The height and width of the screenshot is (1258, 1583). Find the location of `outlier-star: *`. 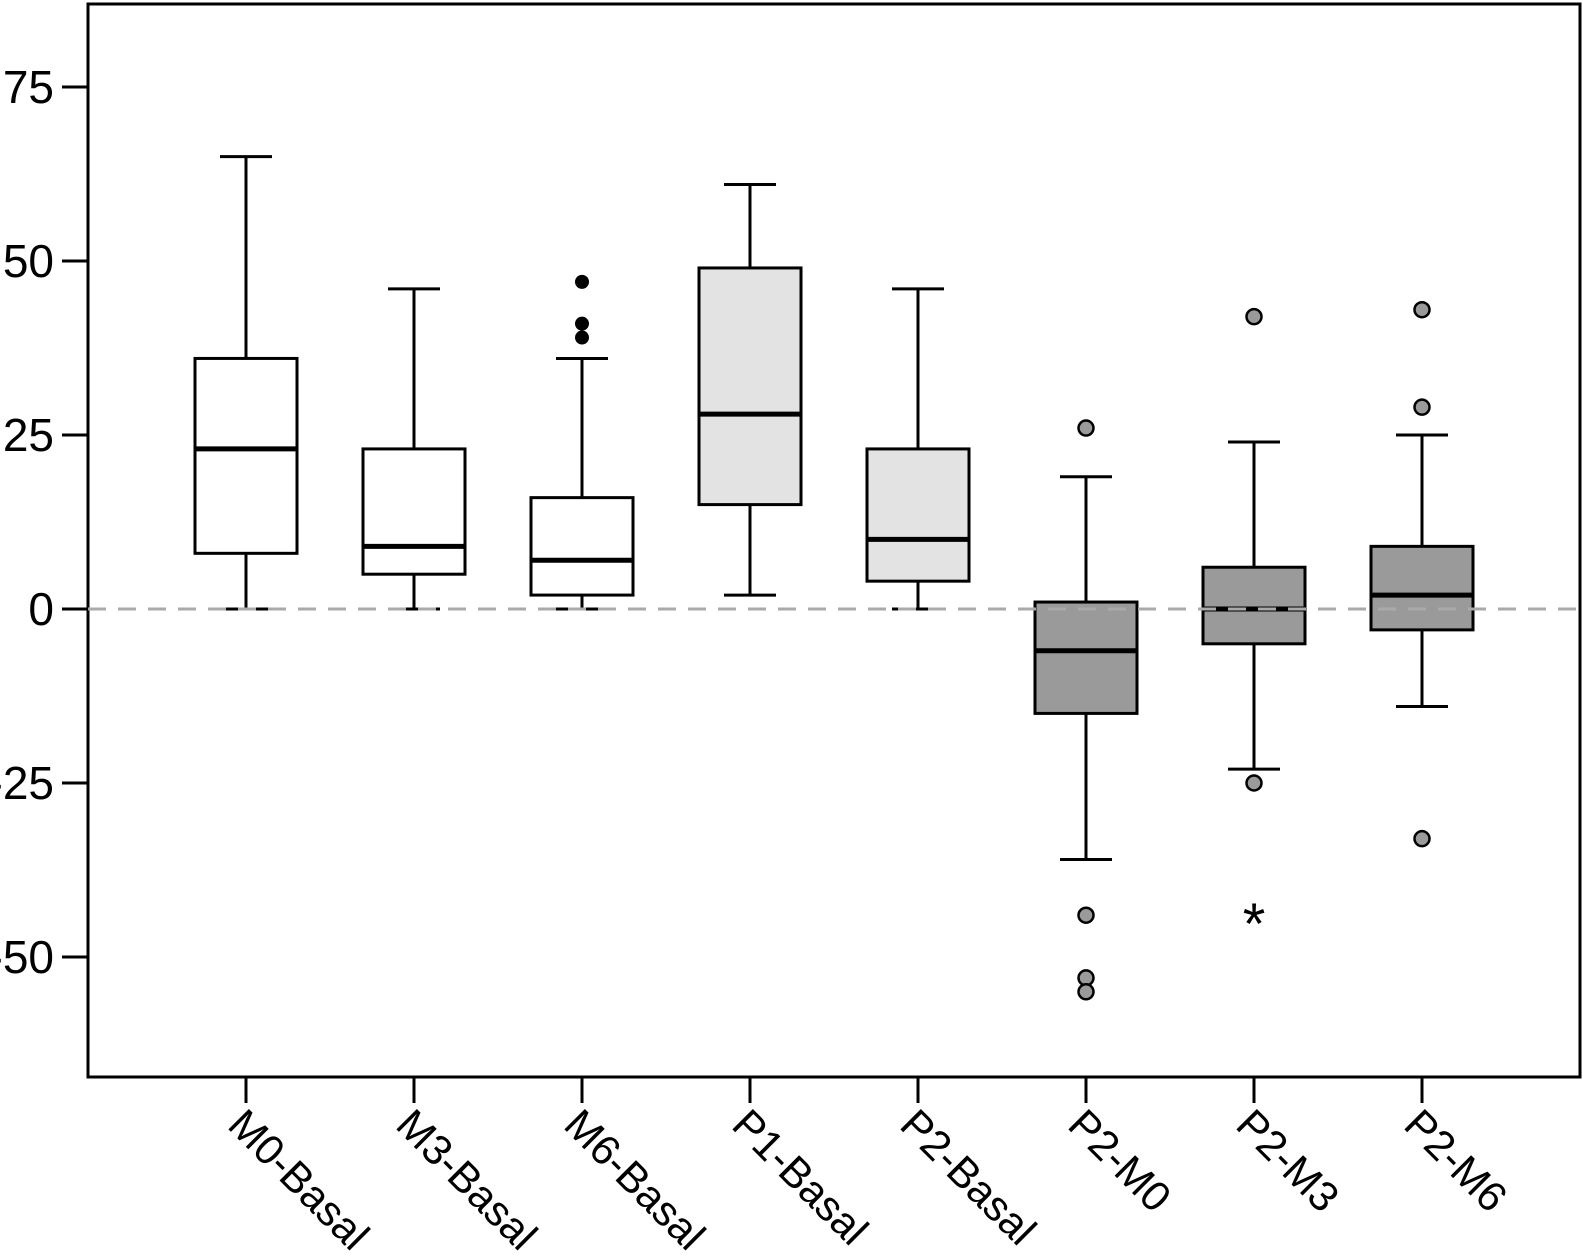

outlier-star: * is located at coordinates (1254, 924).